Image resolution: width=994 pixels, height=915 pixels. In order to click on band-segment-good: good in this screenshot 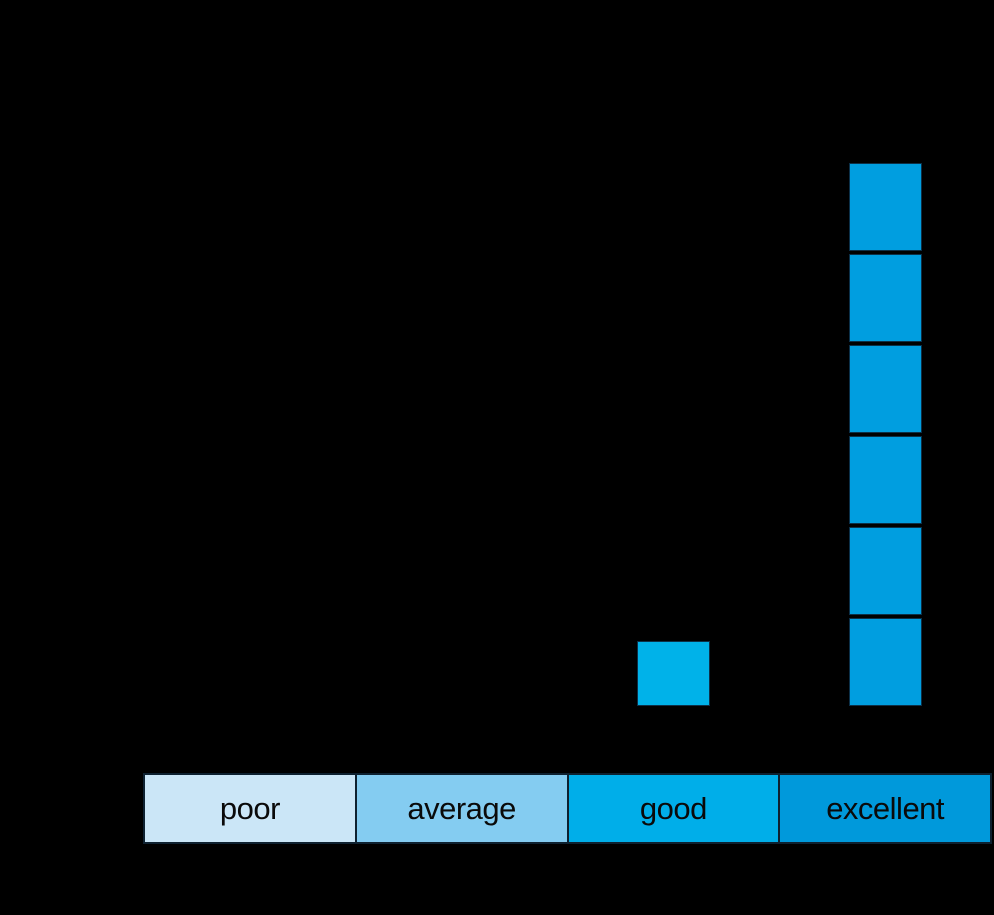, I will do `click(672, 808)`.